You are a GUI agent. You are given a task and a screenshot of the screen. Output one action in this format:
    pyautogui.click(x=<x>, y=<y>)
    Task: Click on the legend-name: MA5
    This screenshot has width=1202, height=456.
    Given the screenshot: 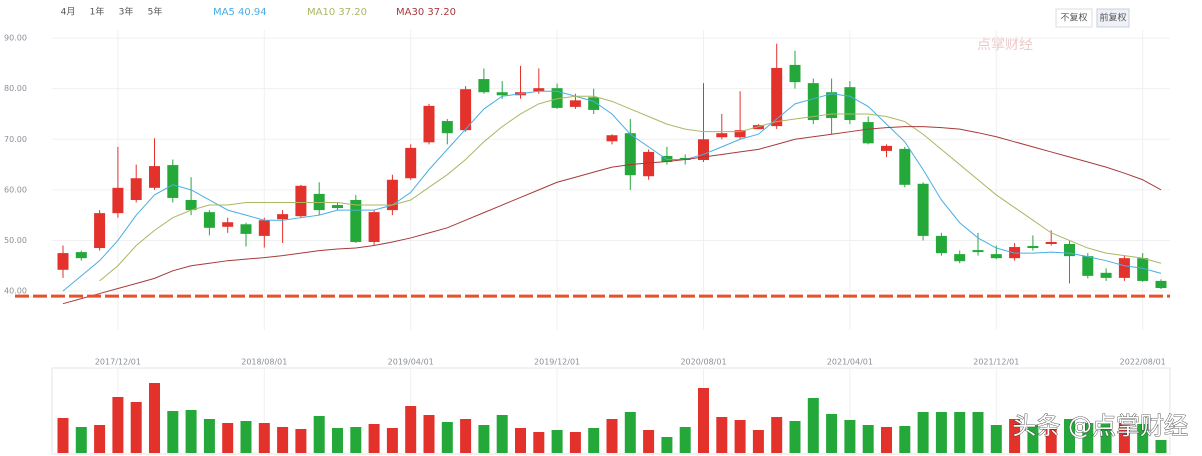 What is the action you would take?
    pyautogui.click(x=224, y=12)
    